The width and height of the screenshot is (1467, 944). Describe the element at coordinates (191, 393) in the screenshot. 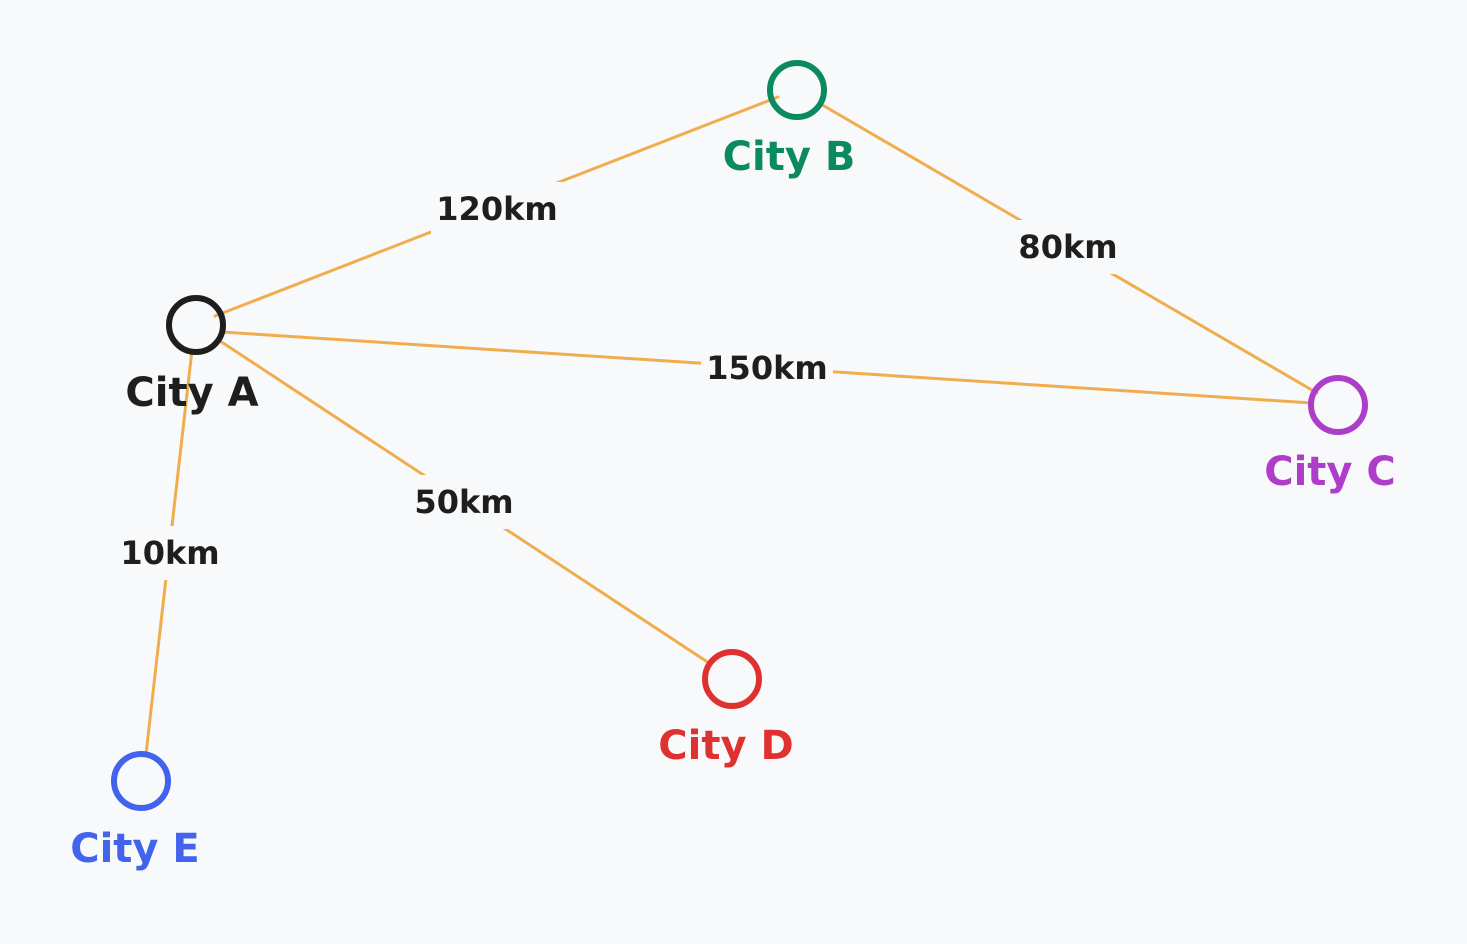

I see `node-label: City A` at that location.